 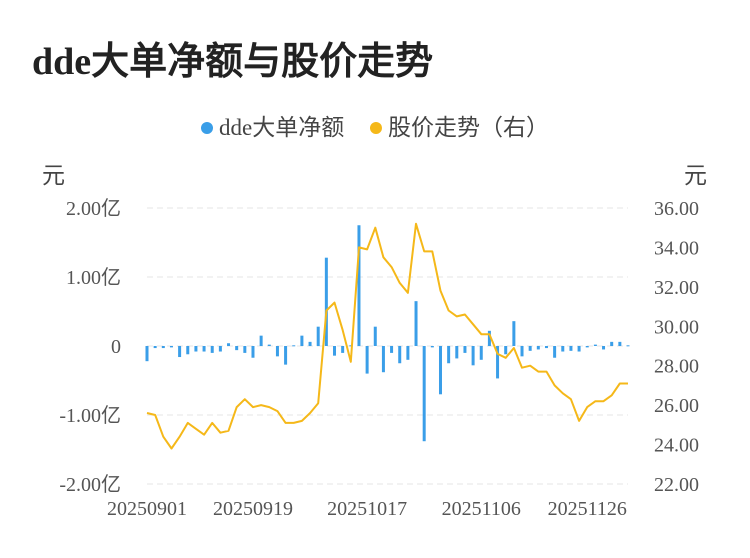 I want to click on legend: dde大单净额 股价走势（右）, so click(x=375, y=125).